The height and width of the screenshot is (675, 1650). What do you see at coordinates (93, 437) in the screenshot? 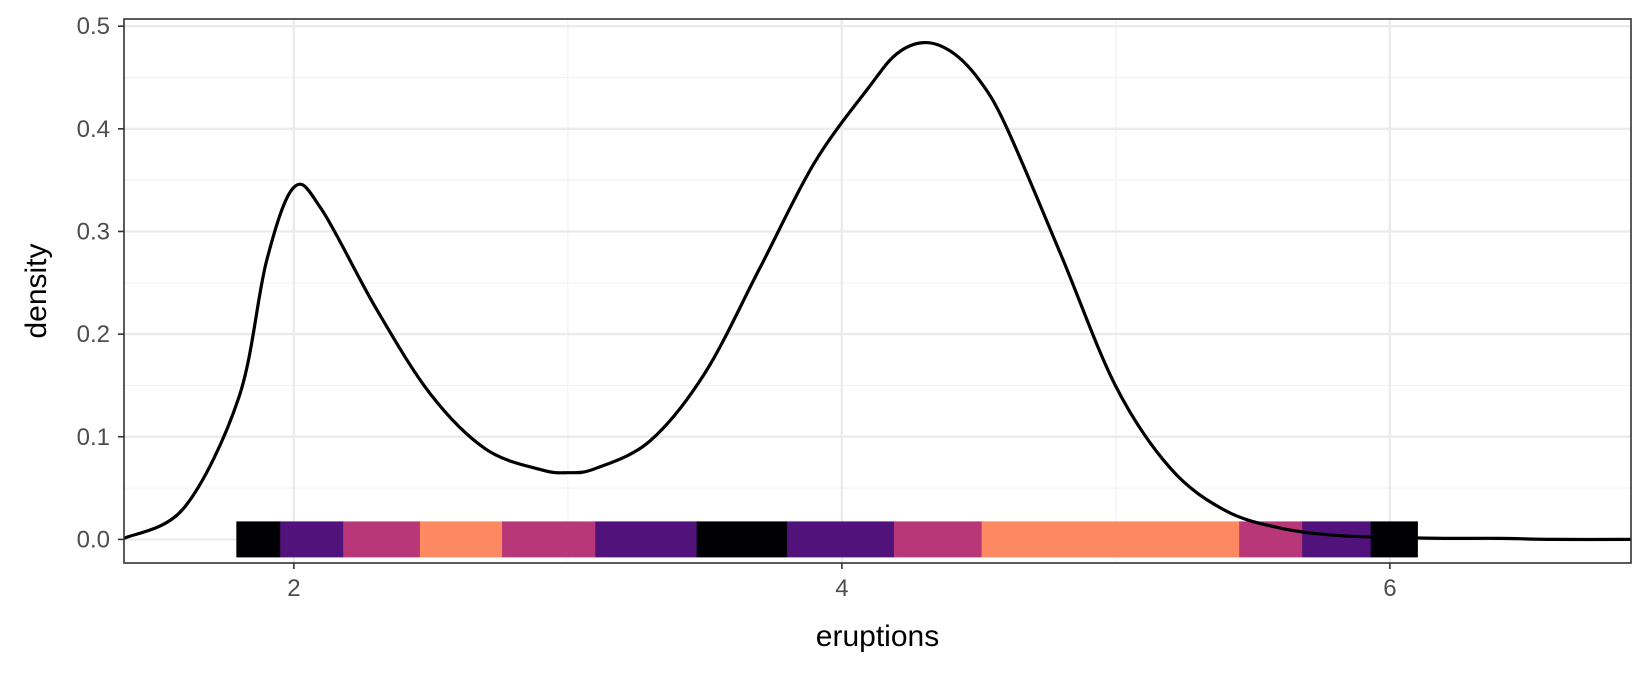
I see `y-tick-label: 0.1` at bounding box center [93, 437].